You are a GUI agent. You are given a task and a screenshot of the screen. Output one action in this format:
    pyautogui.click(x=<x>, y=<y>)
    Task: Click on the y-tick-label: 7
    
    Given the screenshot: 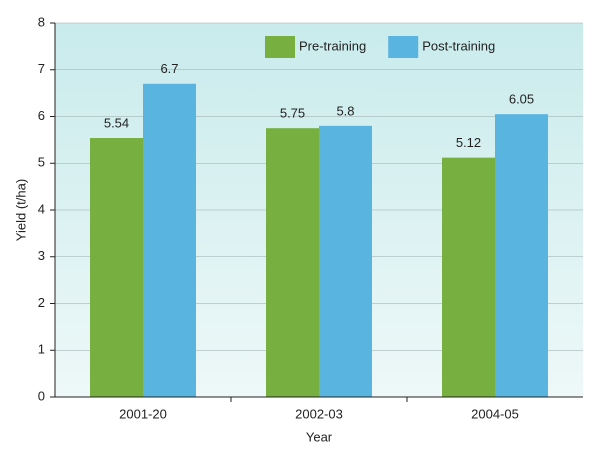 What is the action you would take?
    pyautogui.click(x=41, y=68)
    